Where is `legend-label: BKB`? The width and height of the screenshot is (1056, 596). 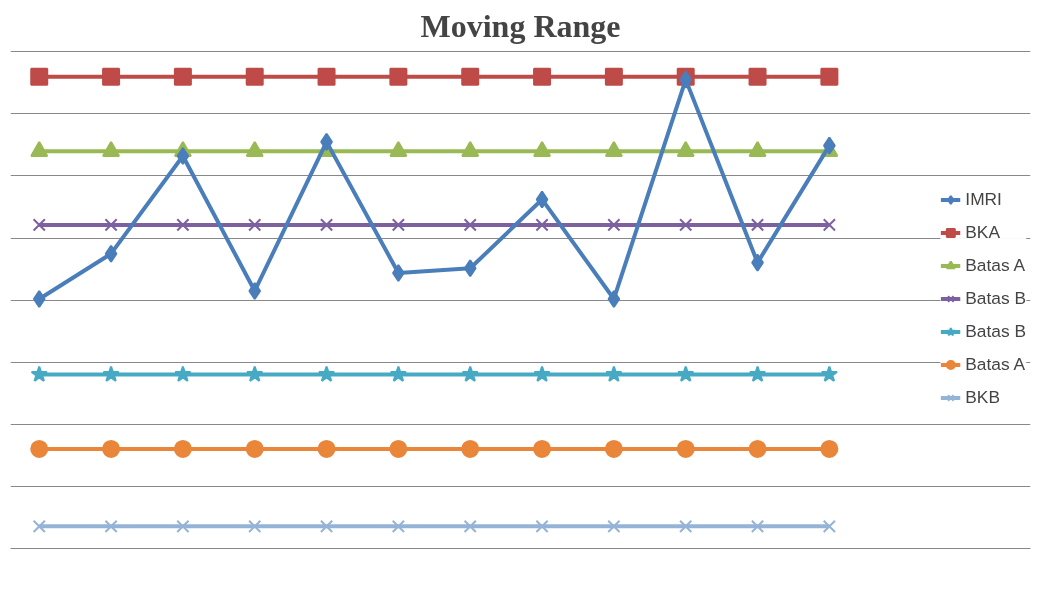 legend-label: BKB is located at coordinates (982, 397).